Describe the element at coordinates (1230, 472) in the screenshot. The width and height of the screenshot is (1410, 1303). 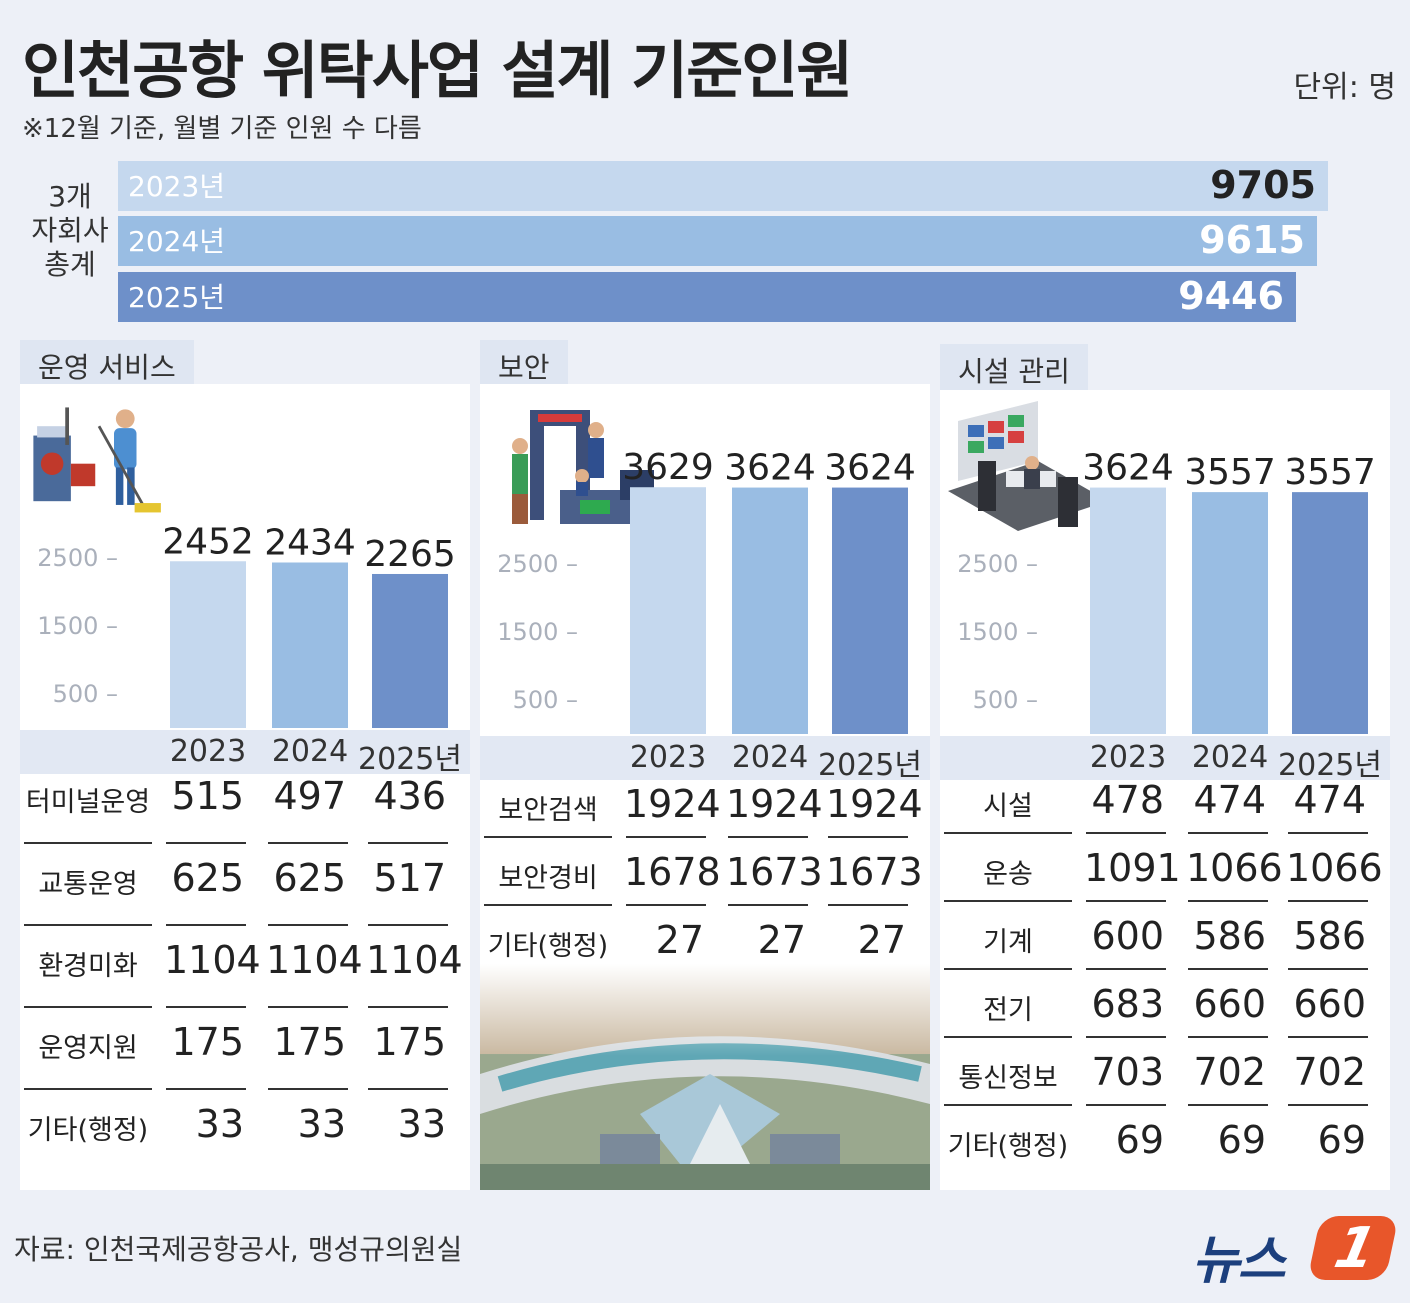
I see `bar-value-label: 3557` at that location.